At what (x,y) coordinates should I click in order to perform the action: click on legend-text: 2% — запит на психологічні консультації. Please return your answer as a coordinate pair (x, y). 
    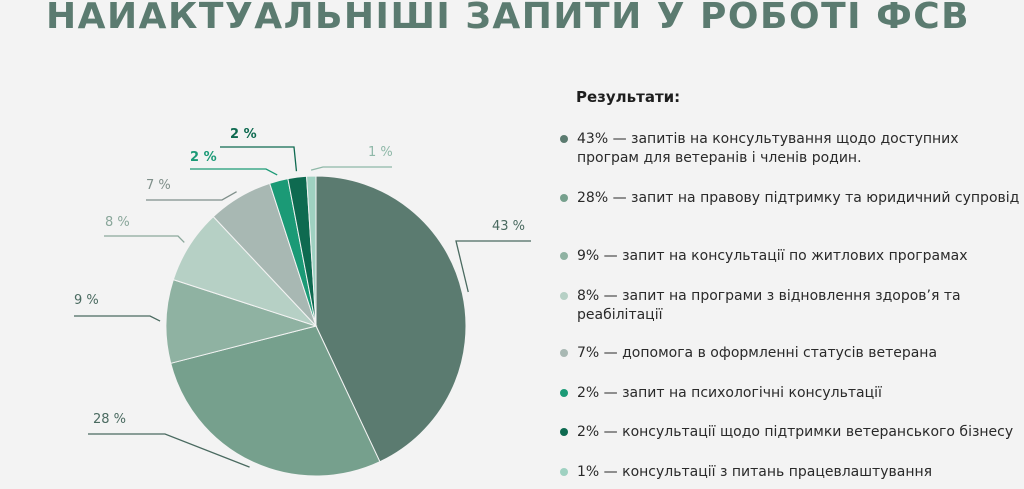
    Looking at the image, I should click on (729, 393).